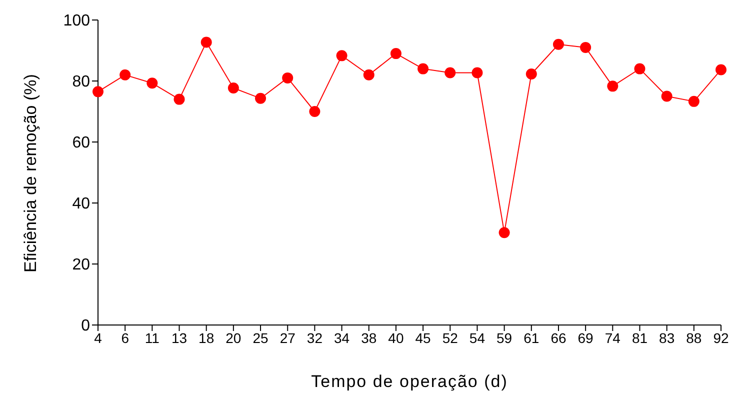 This screenshot has height=403, width=729. What do you see at coordinates (477, 338) in the screenshot?
I see `x-tick-label: 54` at bounding box center [477, 338].